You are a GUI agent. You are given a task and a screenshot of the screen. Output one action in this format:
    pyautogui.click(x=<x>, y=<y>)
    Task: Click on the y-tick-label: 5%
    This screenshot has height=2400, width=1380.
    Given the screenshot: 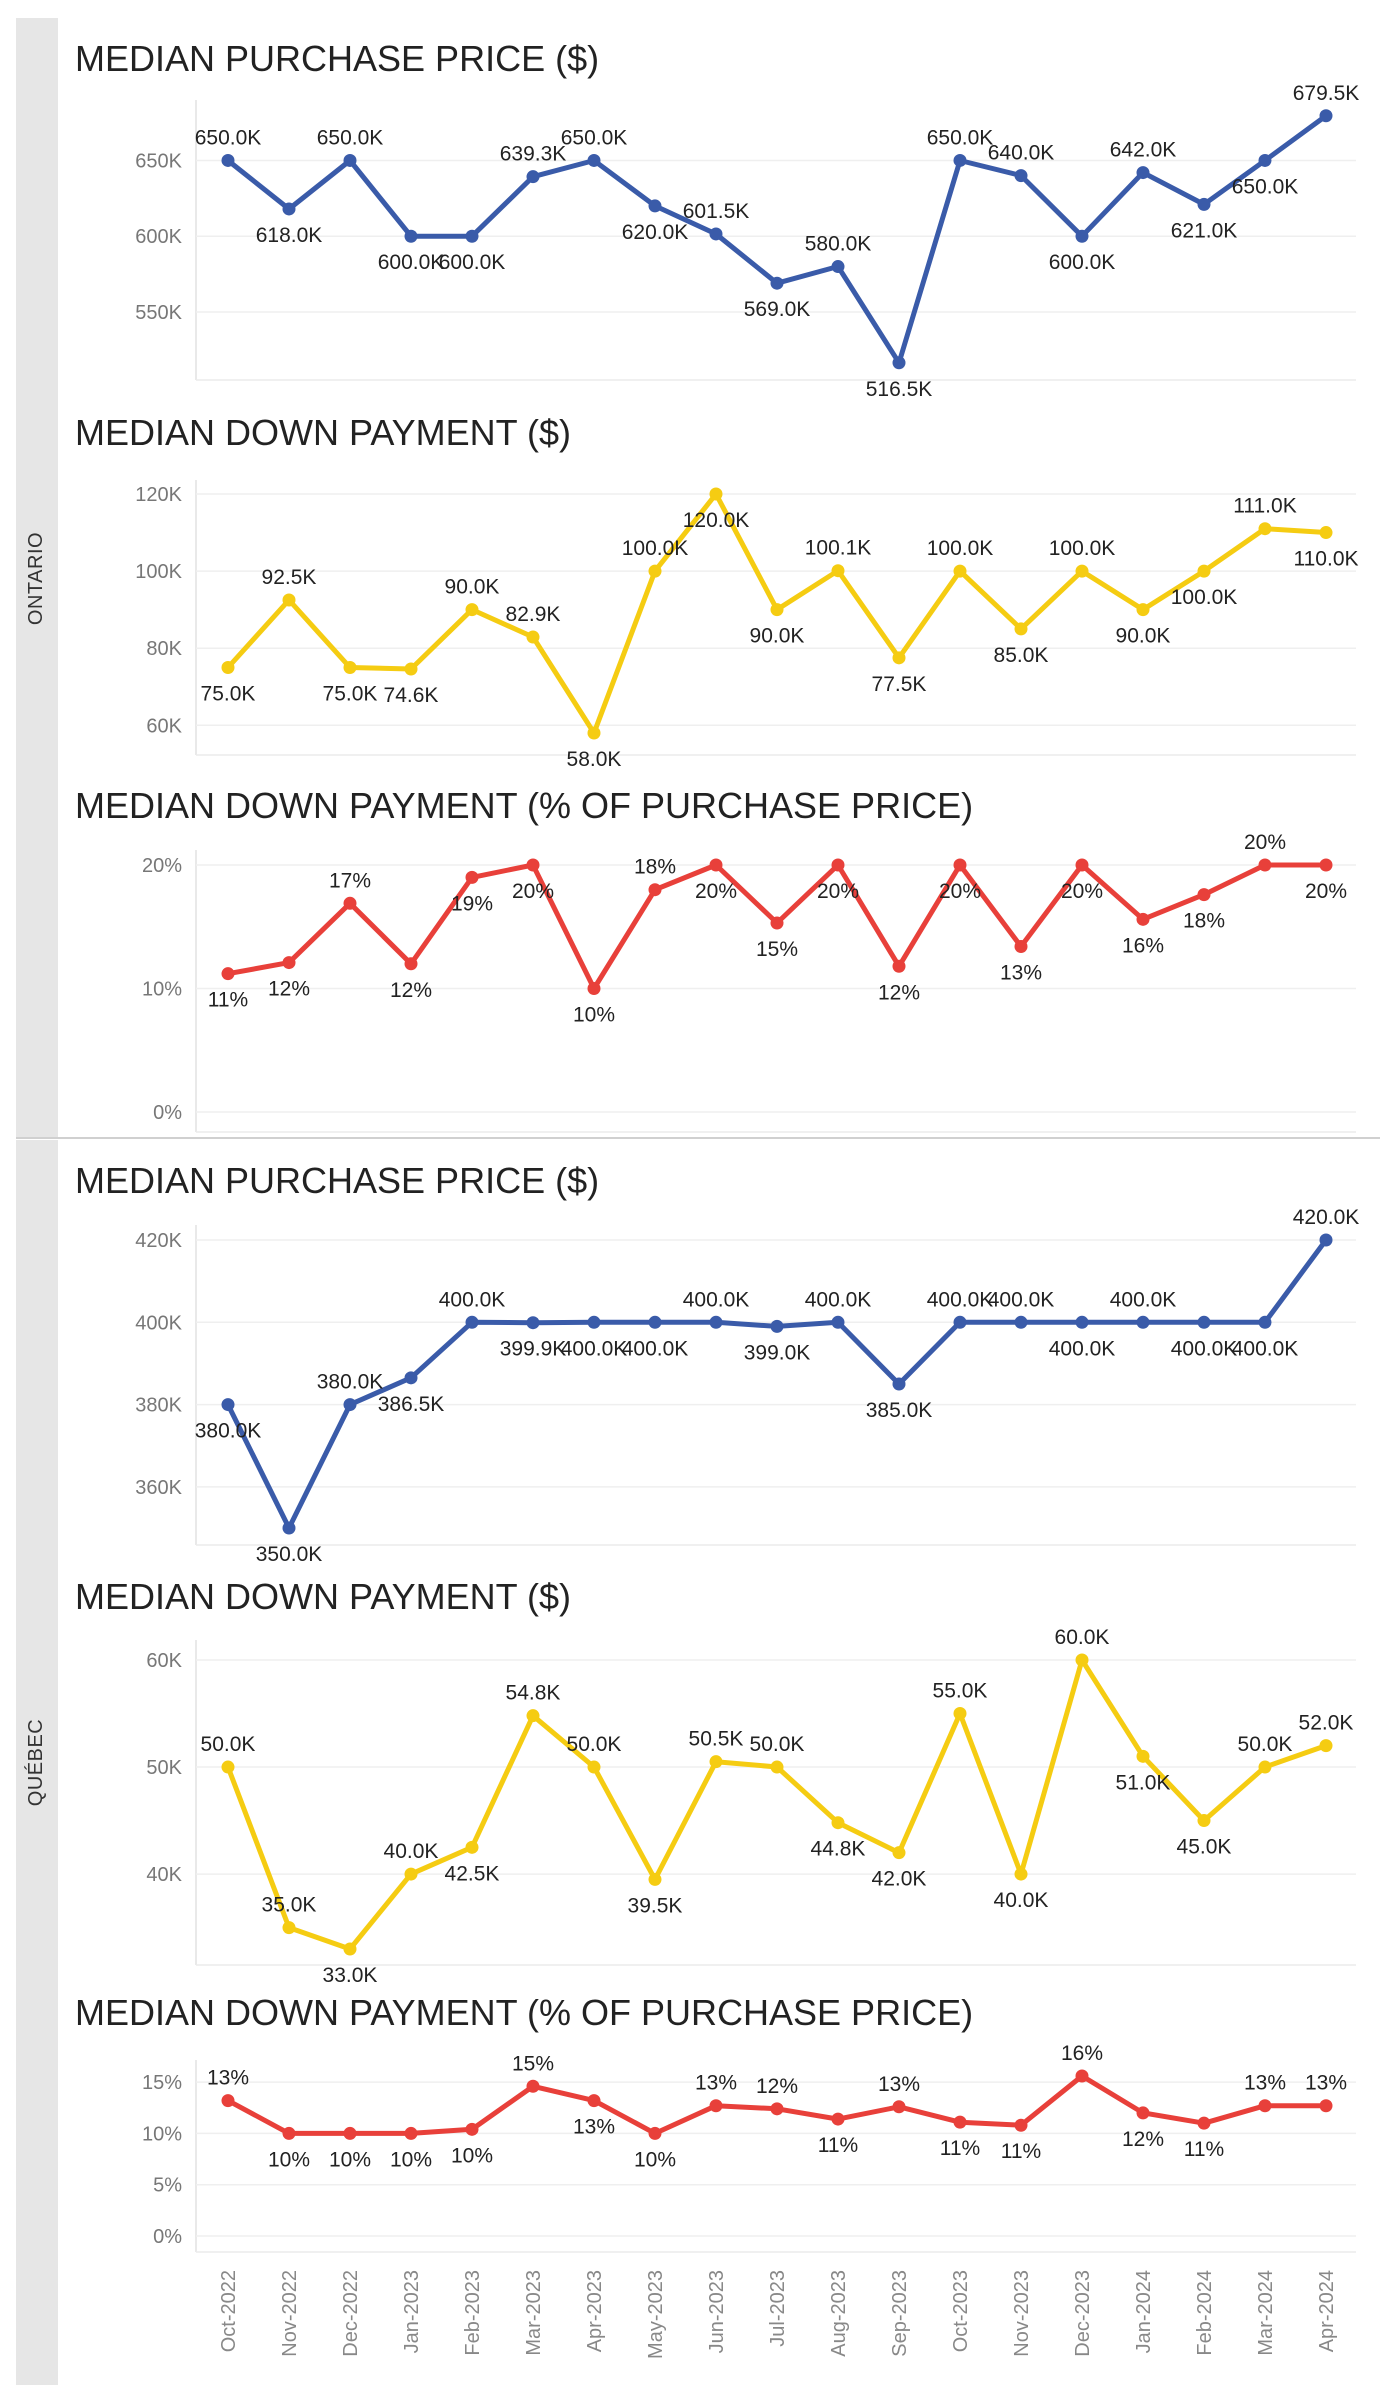 What is the action you would take?
    pyautogui.click(x=167, y=2186)
    